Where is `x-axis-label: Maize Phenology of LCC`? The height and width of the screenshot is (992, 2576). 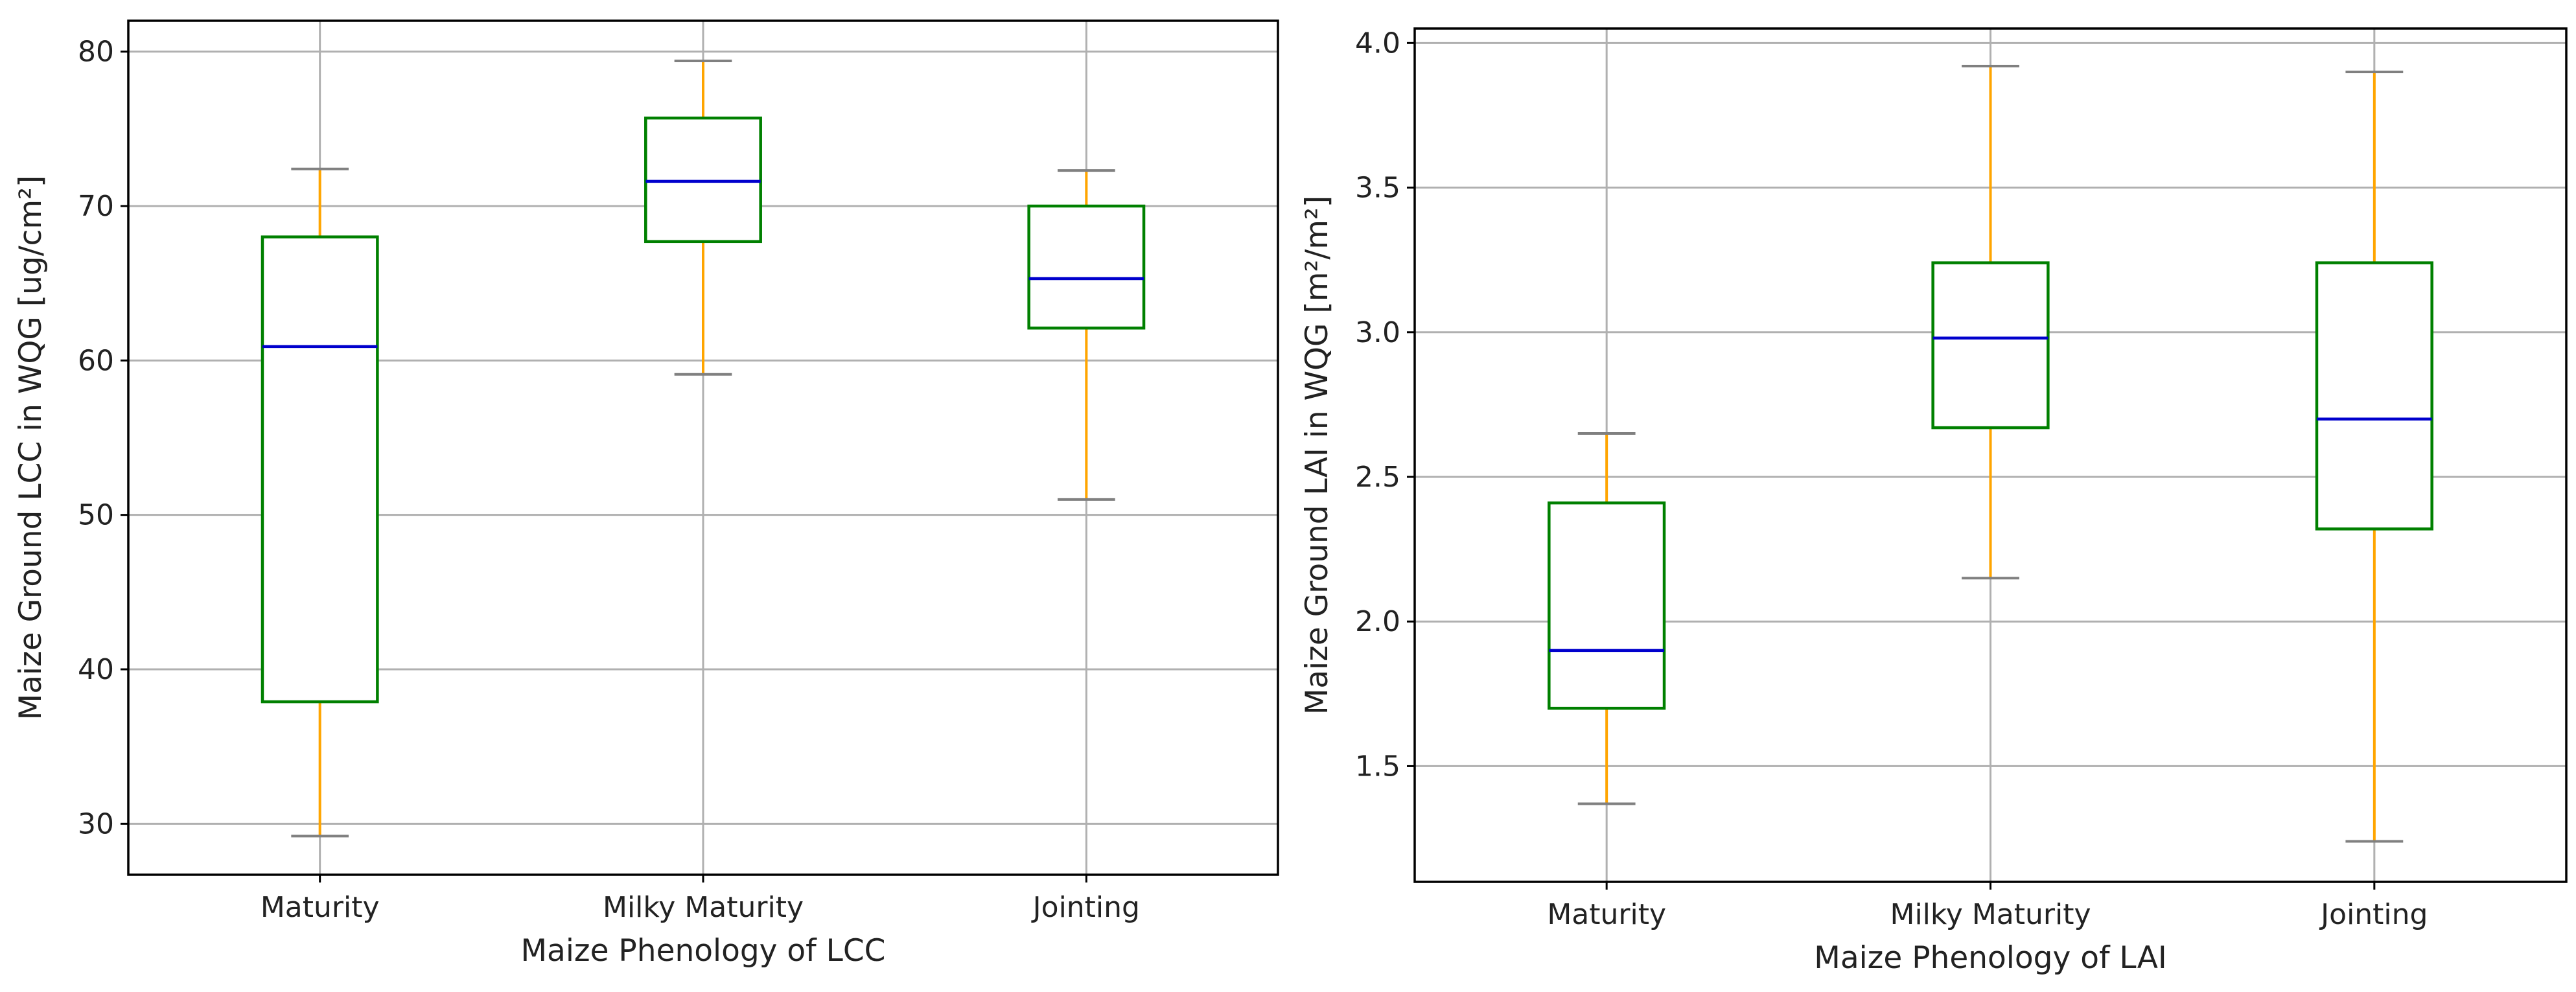 x-axis-label: Maize Phenology of LCC is located at coordinates (704, 951).